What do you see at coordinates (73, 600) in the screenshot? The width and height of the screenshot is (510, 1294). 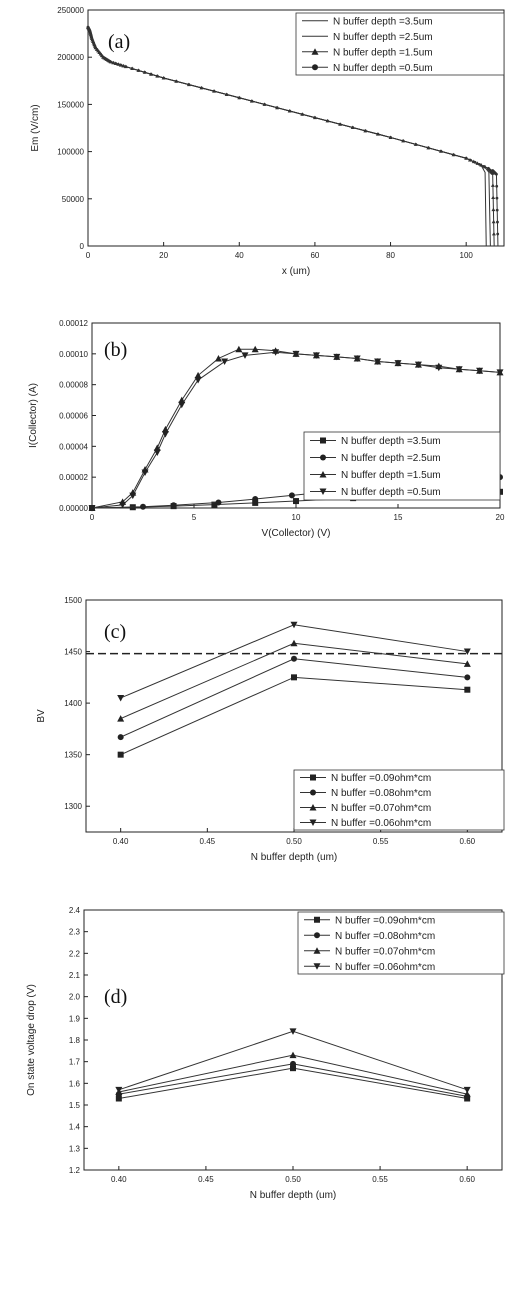 I see `y-tick-label: 1500` at bounding box center [73, 600].